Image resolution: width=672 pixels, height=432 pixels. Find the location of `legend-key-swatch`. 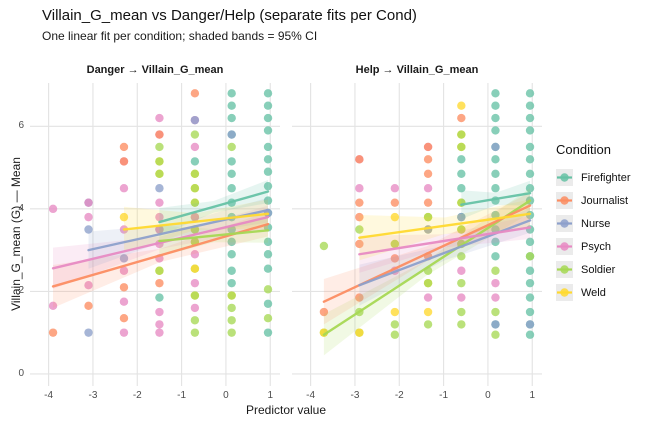

legend-key-swatch is located at coordinates (564, 223).